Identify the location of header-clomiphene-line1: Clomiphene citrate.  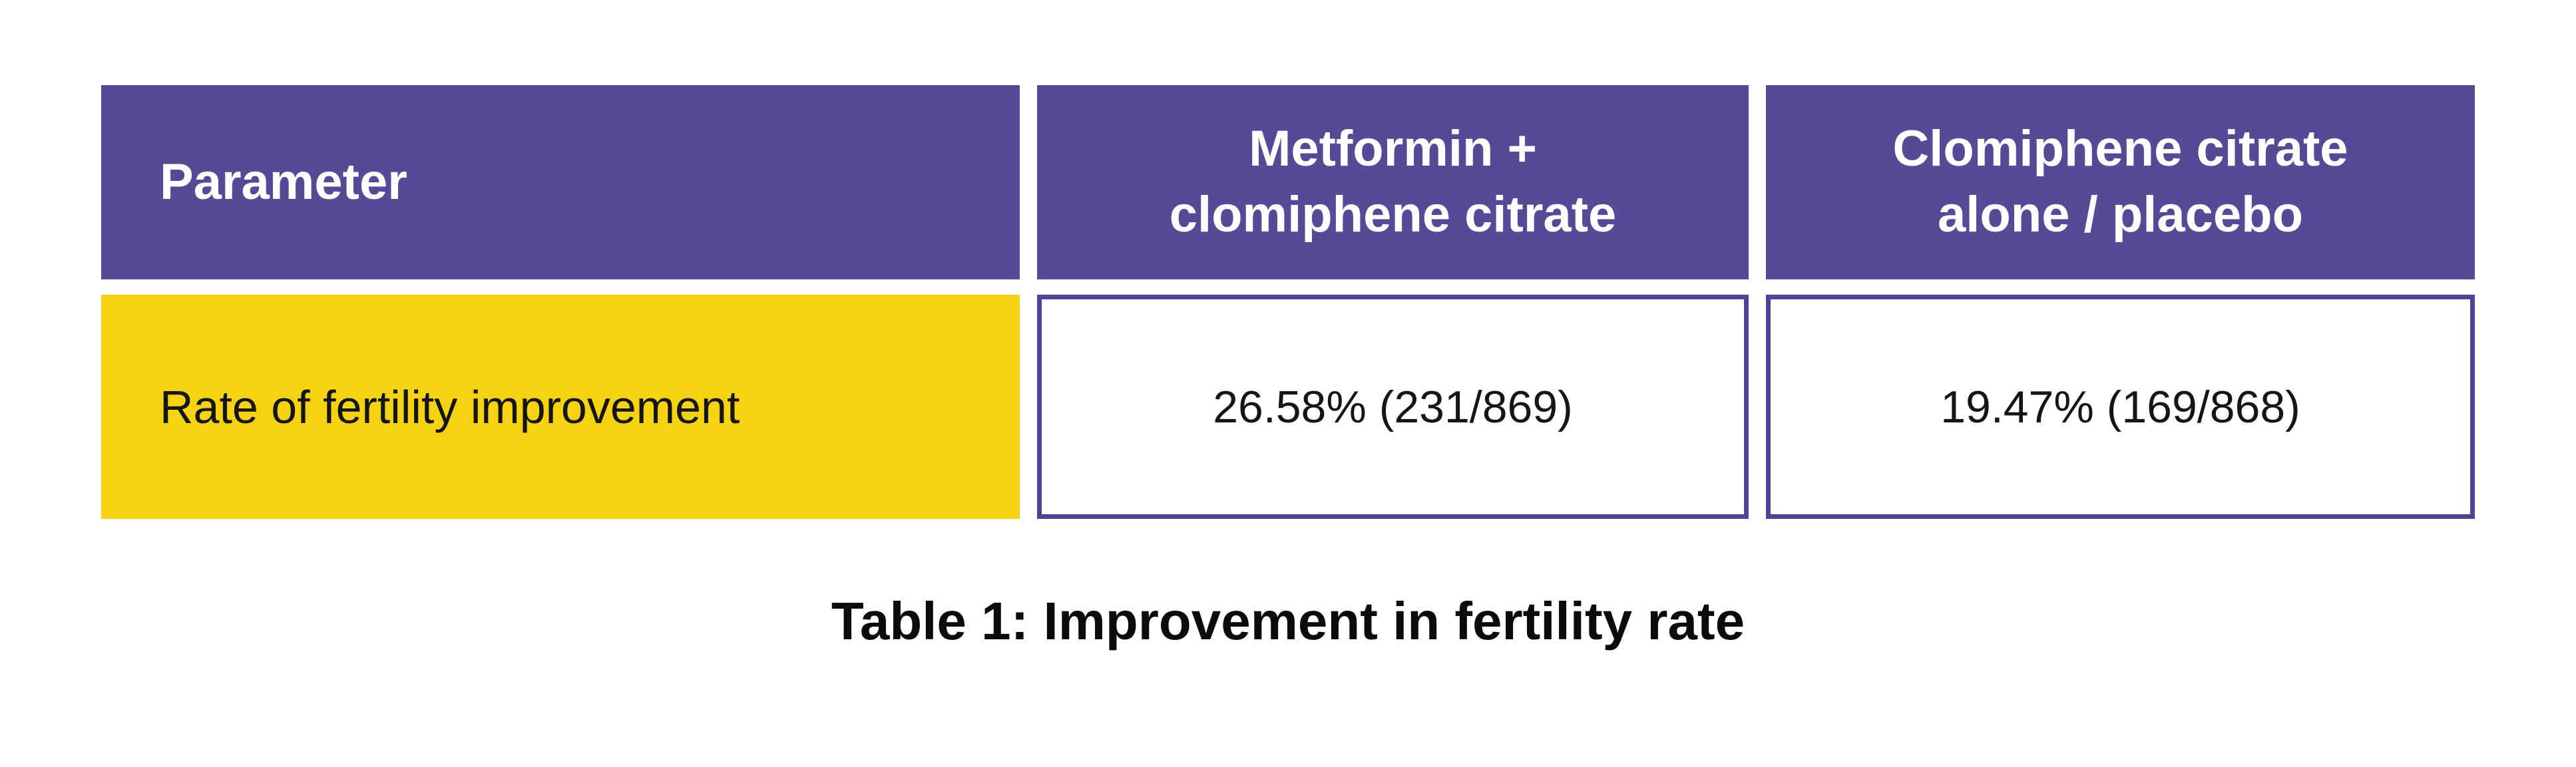
(2120, 149).